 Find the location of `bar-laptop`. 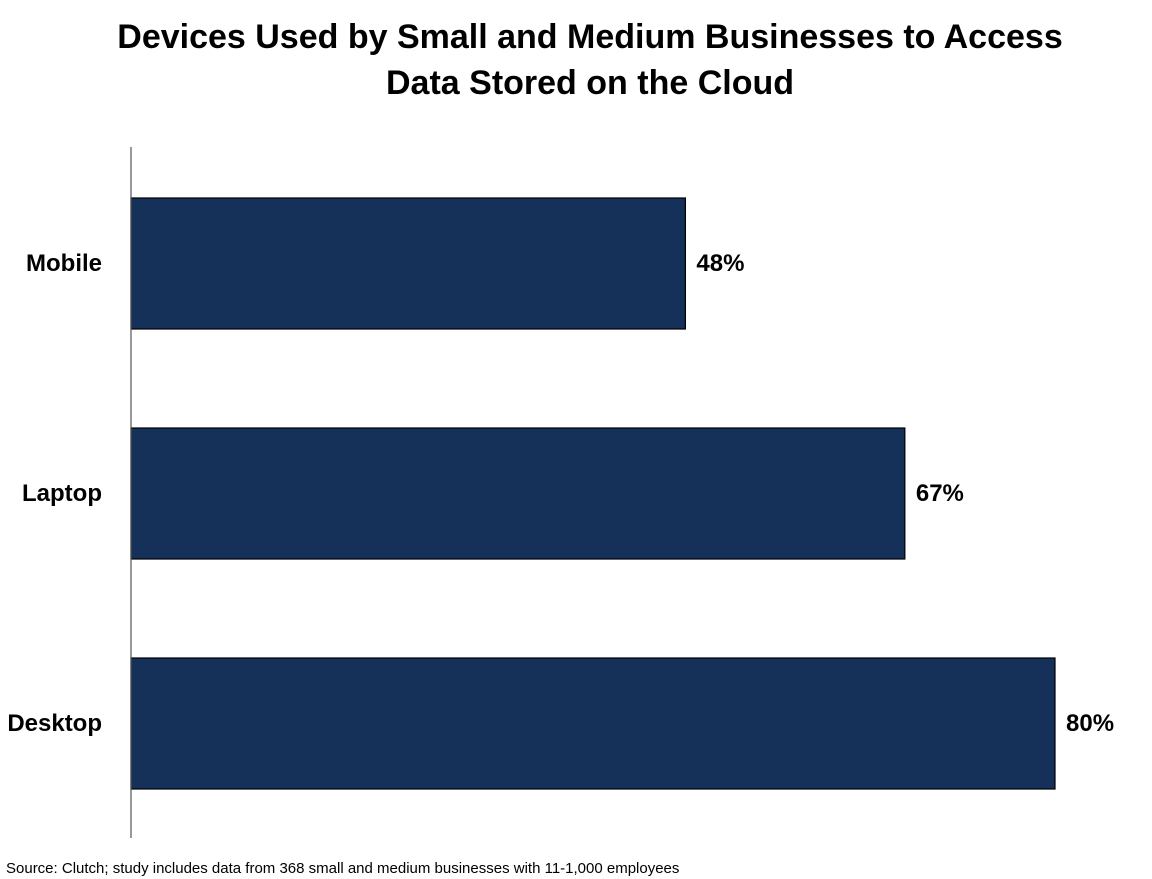

bar-laptop is located at coordinates (518, 493).